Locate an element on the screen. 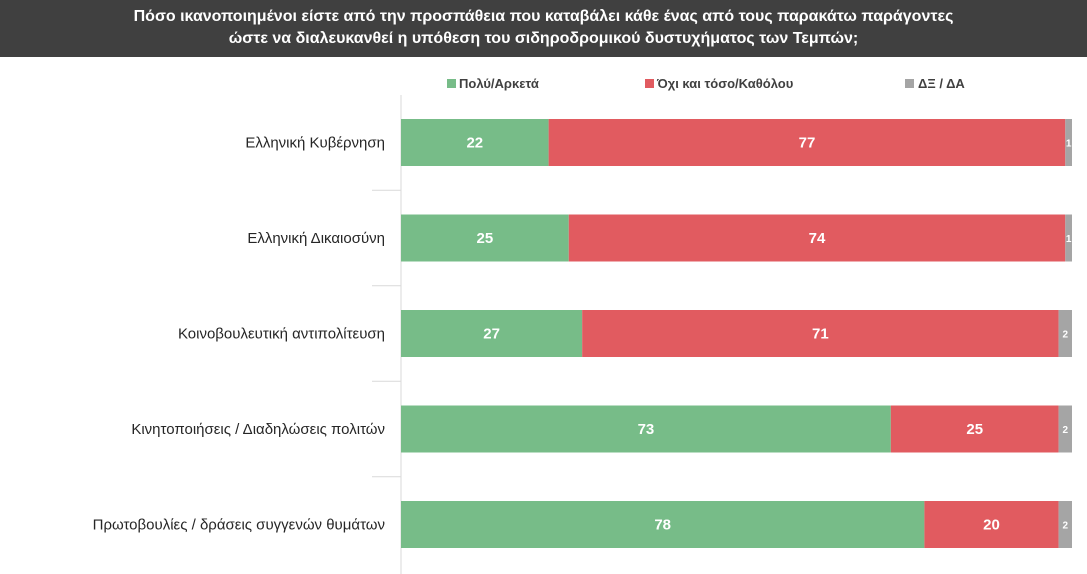 This screenshot has height=574, width=1087. data-label: 77 is located at coordinates (807, 143).